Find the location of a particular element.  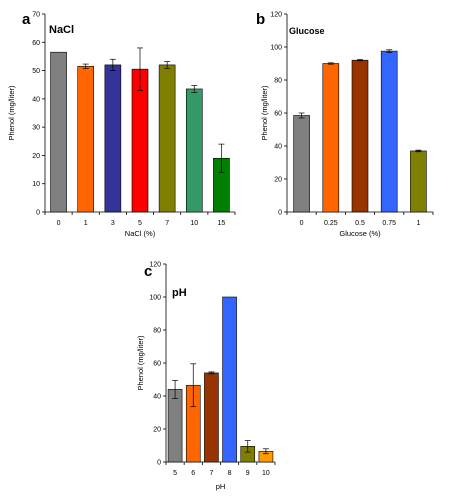

x-tick-label: 8 is located at coordinates (230, 473).